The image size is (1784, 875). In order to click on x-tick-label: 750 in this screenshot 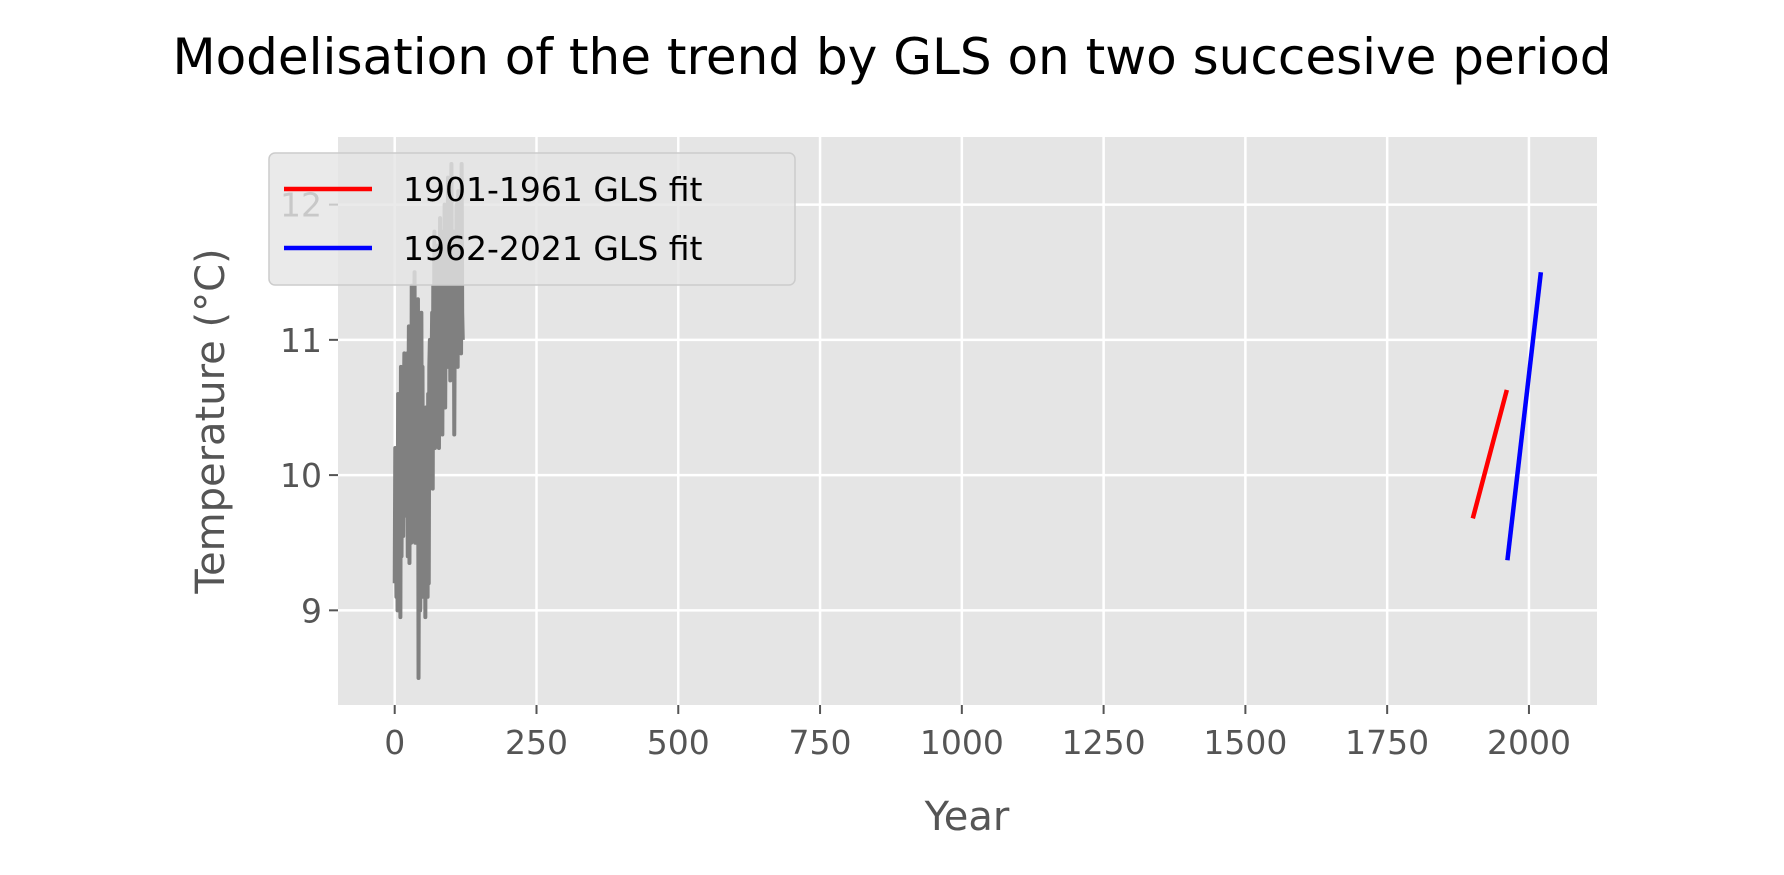, I will do `click(820, 742)`.